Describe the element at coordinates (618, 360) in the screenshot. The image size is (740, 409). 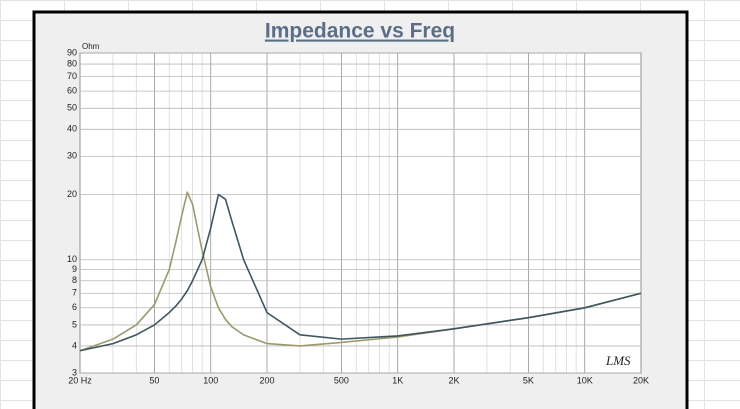
I see `annotation: LMS` at that location.